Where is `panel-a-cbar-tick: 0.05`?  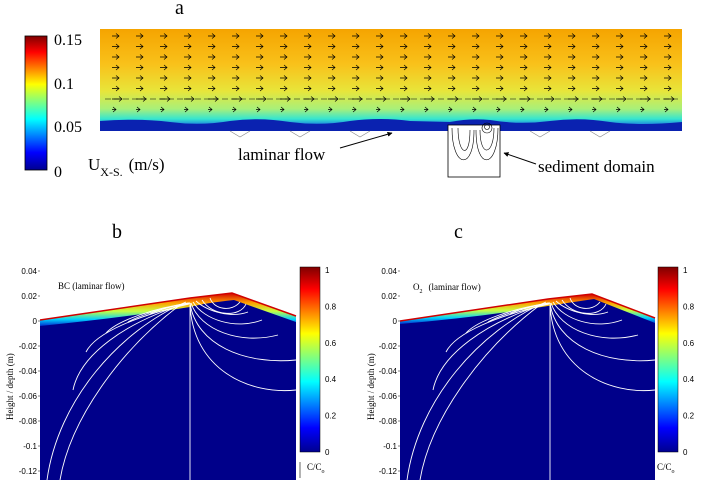
panel-a-cbar-tick: 0.05 is located at coordinates (68, 127).